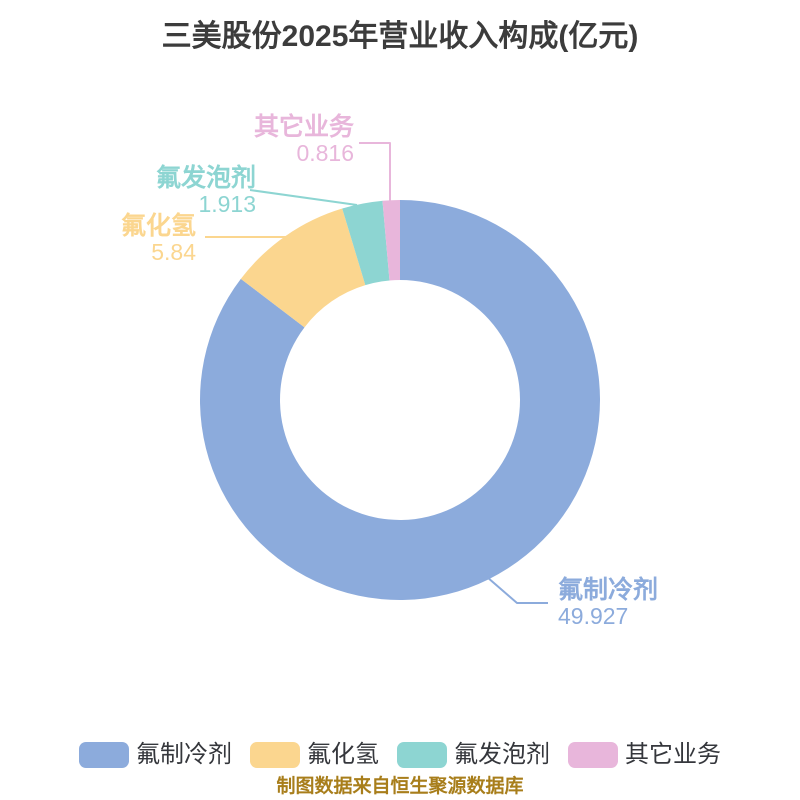  Describe the element at coordinates (104, 755) in the screenshot. I see `legend-swatch-refrigerant` at that location.